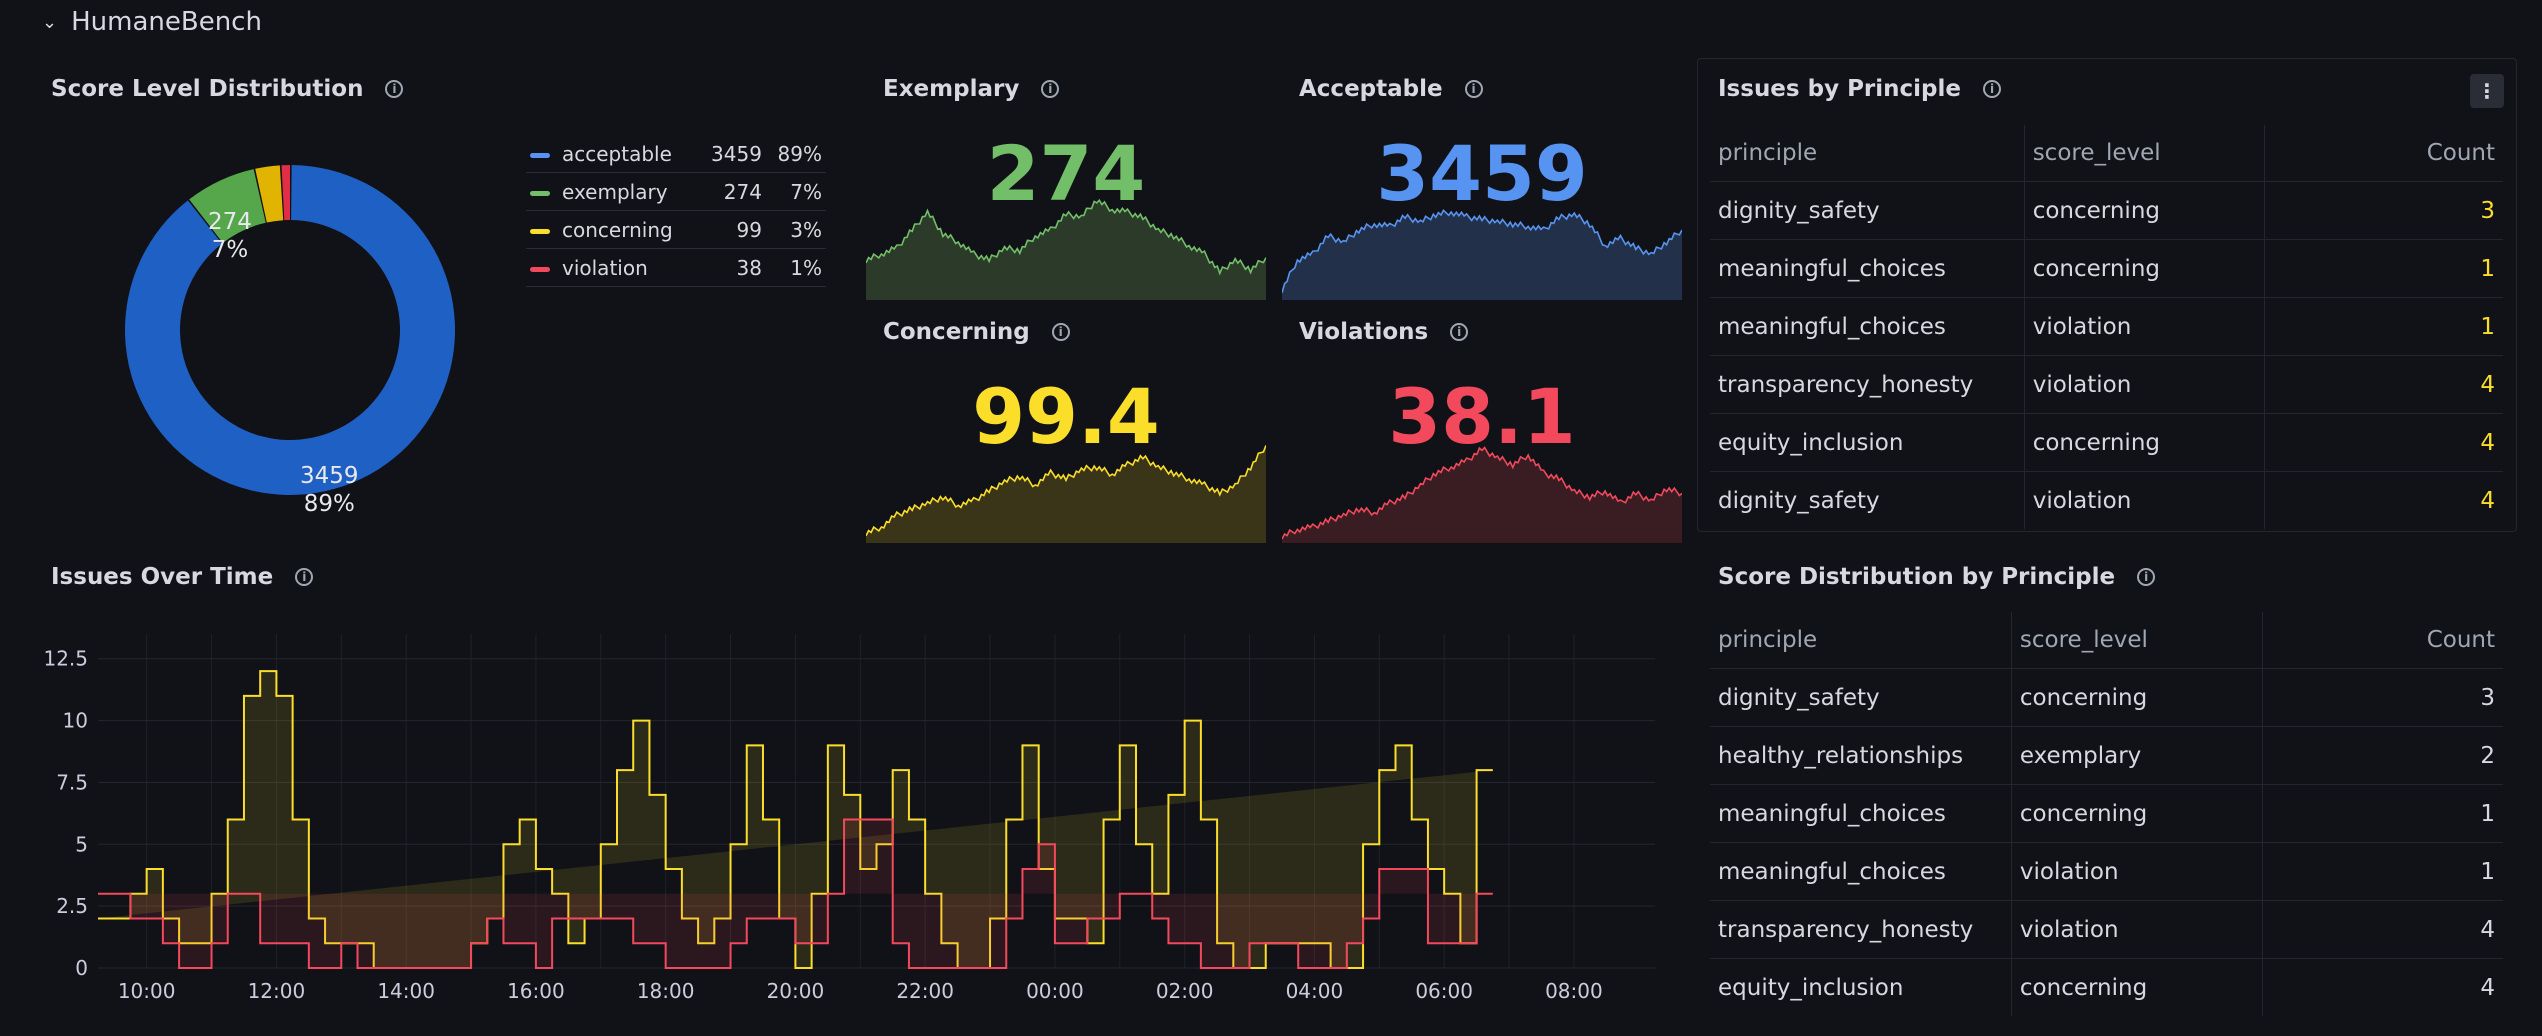  What do you see at coordinates (2136, 755) in the screenshot?
I see `cell-score-level: exemplary` at bounding box center [2136, 755].